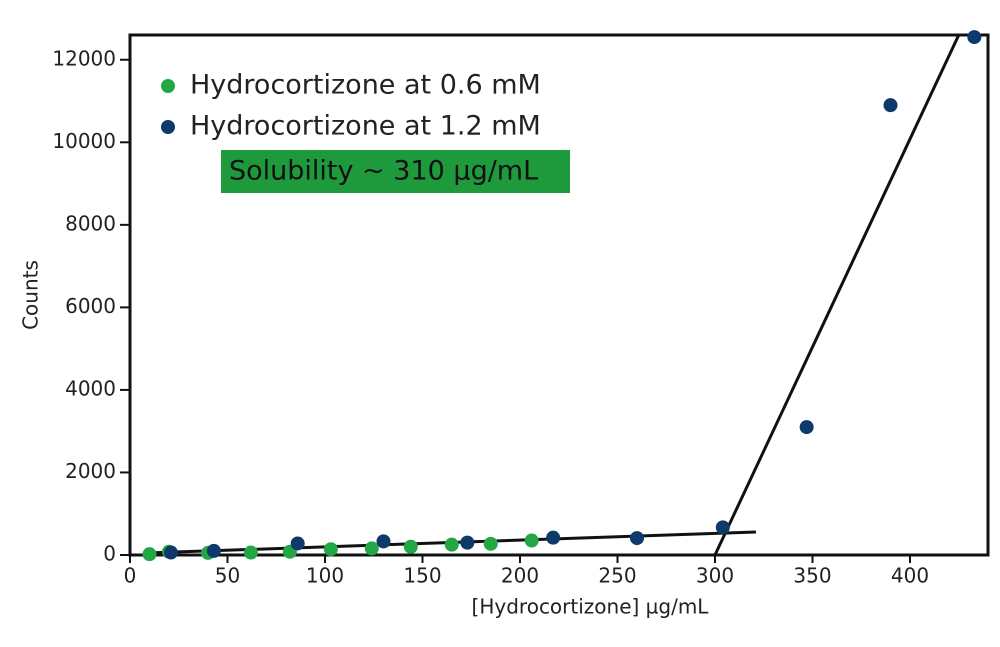 This screenshot has height=647, width=1000. I want to click on x-tick-label: 350, so click(812, 576).